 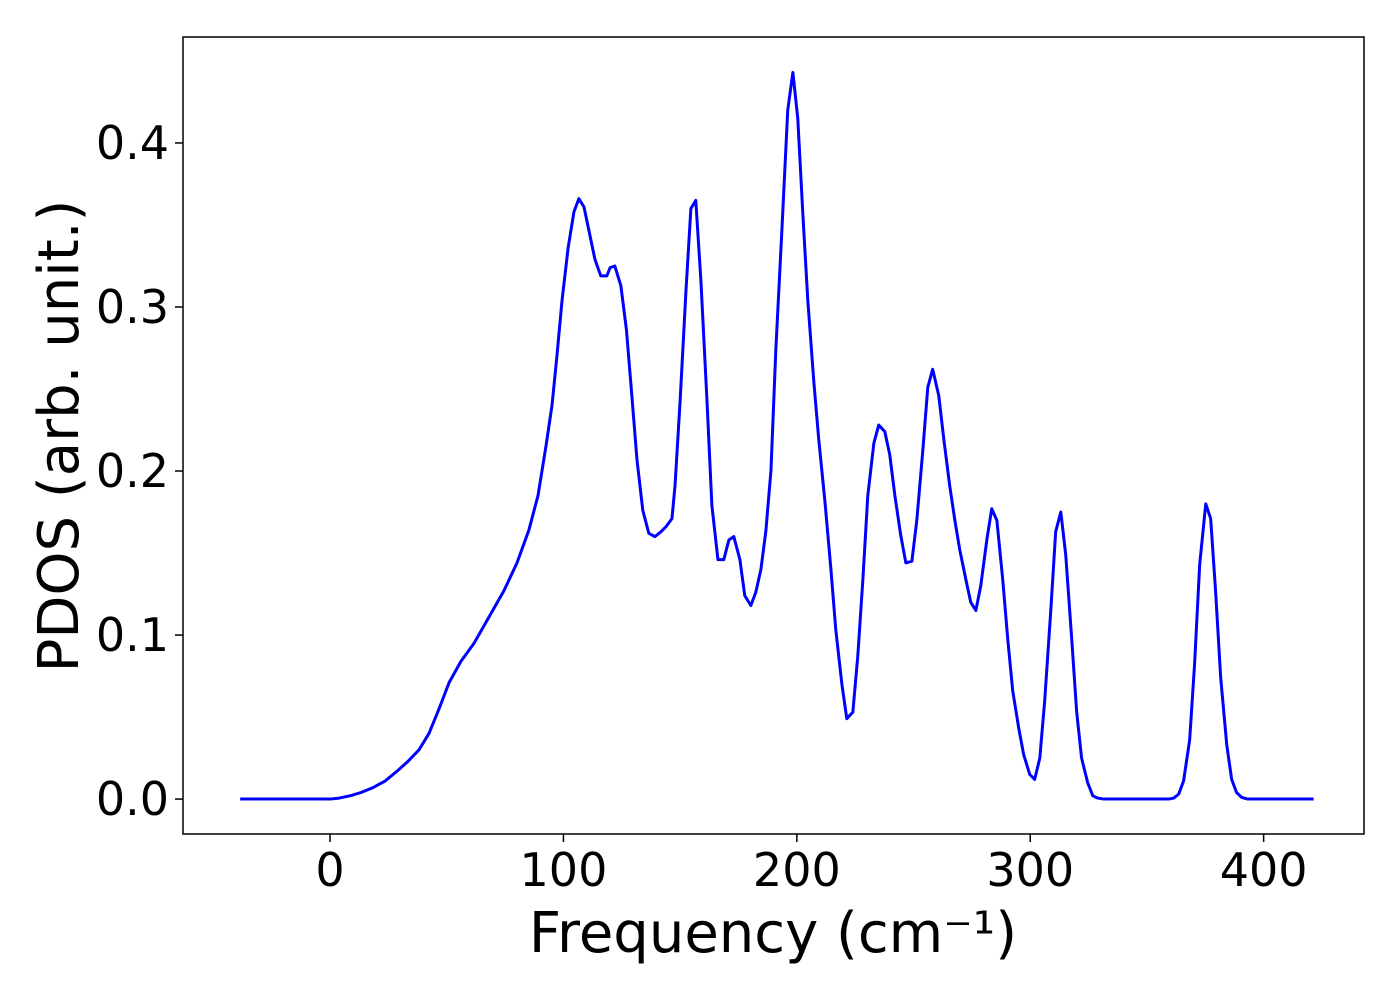 I want to click on y-tick-label: 0.0, so click(x=132, y=799).